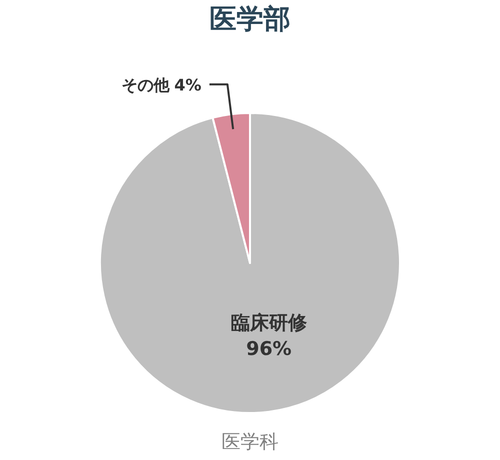 The height and width of the screenshot is (460, 500). What do you see at coordinates (250, 19) in the screenshot?
I see `chart-title: 医学部` at bounding box center [250, 19].